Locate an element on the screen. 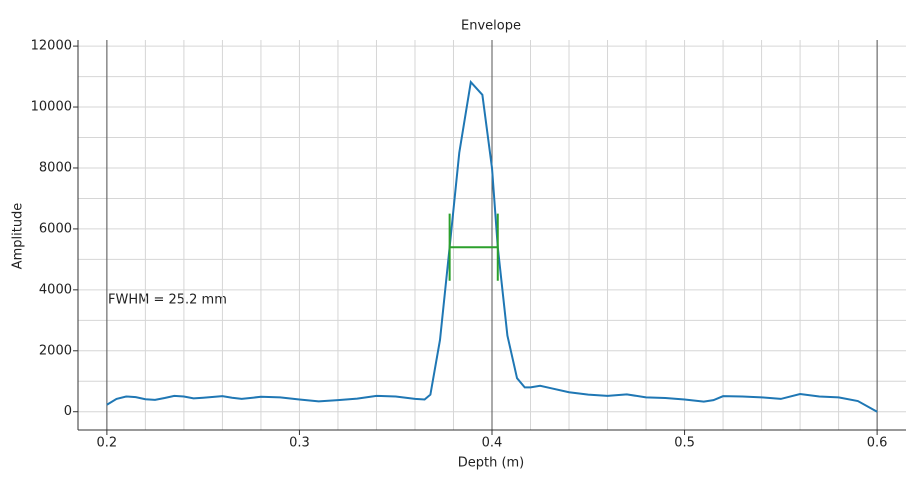  y-tick-label: 8000 is located at coordinates (55, 167).